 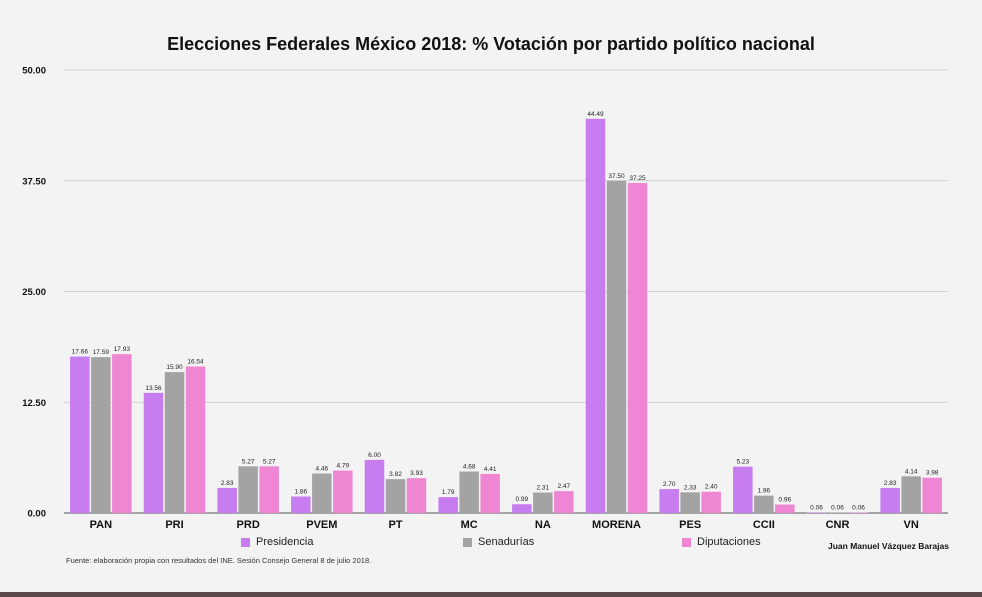 What do you see at coordinates (669, 484) in the screenshot?
I see `data-label: 2.70` at bounding box center [669, 484].